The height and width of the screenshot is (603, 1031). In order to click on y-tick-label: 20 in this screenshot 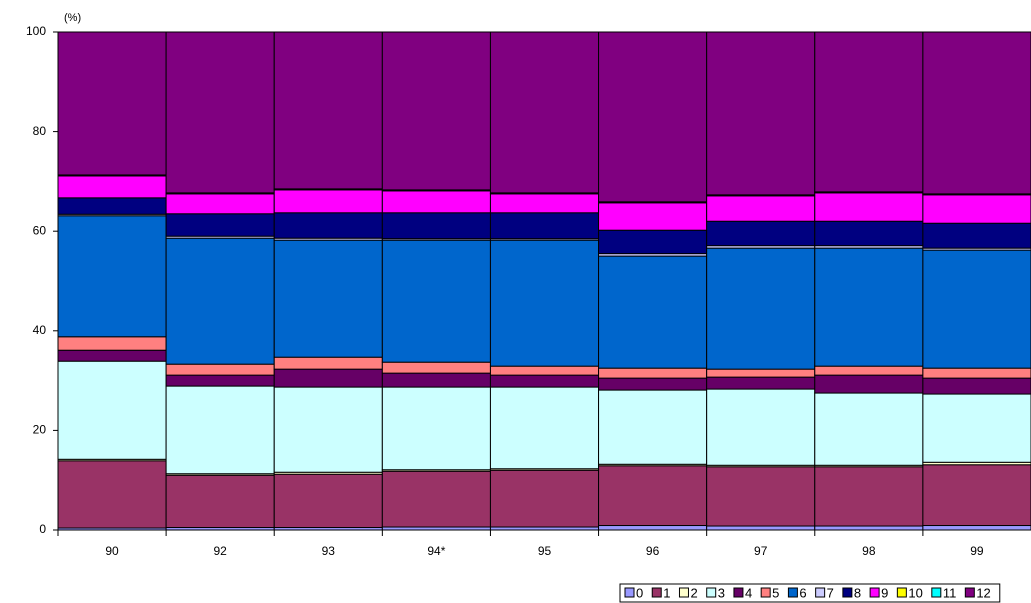, I will do `click(40, 430)`.